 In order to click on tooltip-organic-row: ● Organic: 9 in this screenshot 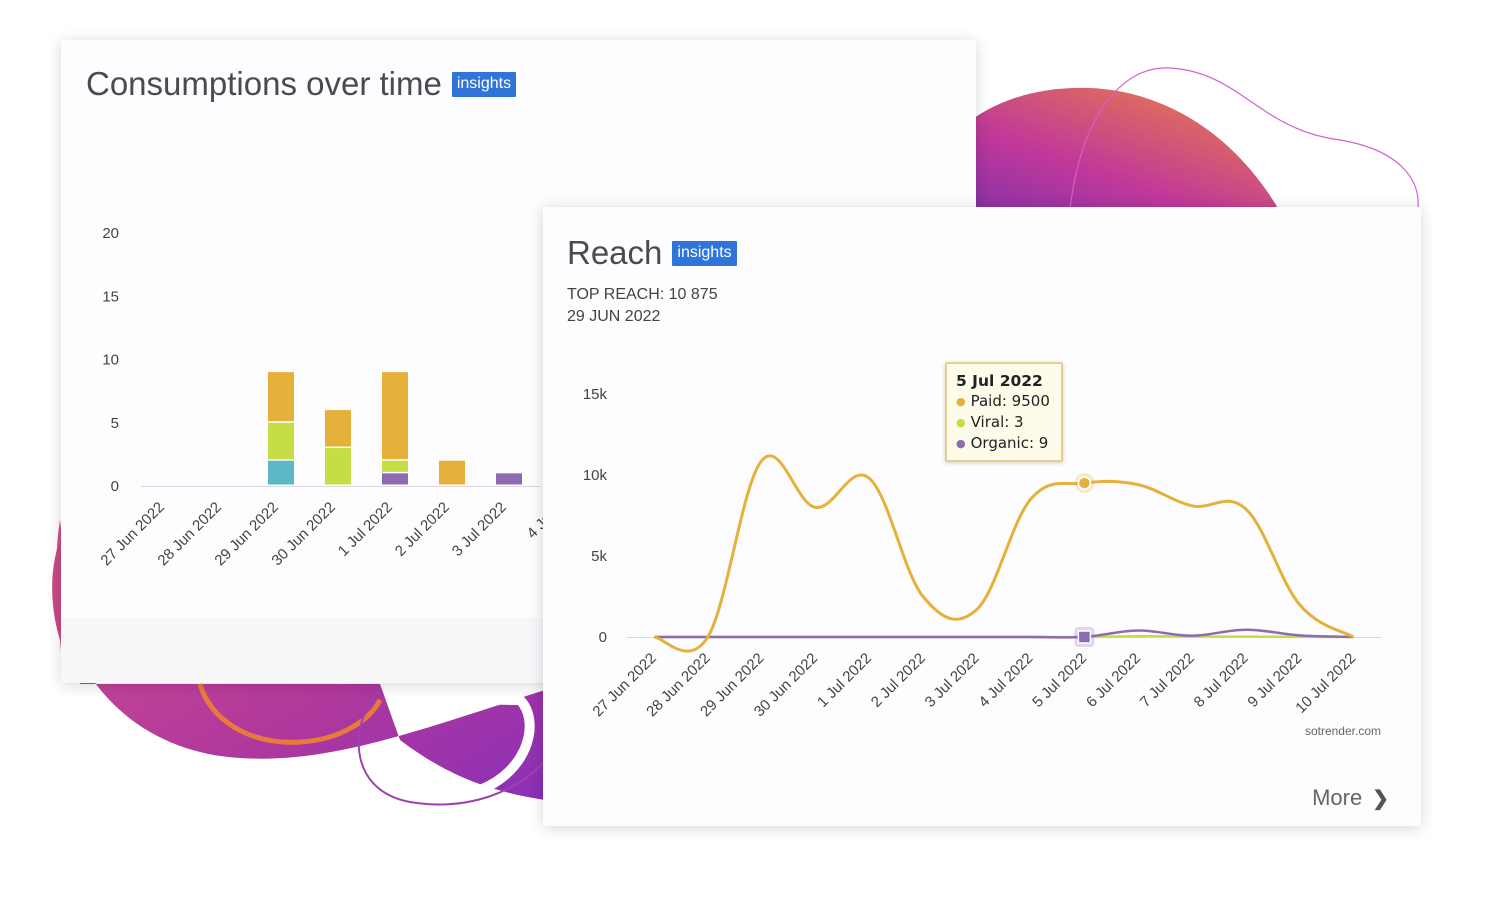, I will do `click(1008, 443)`.